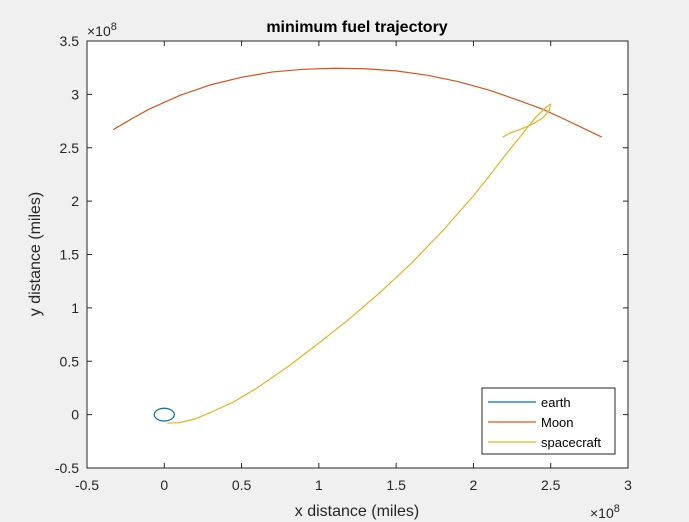  Describe the element at coordinates (75, 415) in the screenshot. I see `y-tick-label: 0` at that location.